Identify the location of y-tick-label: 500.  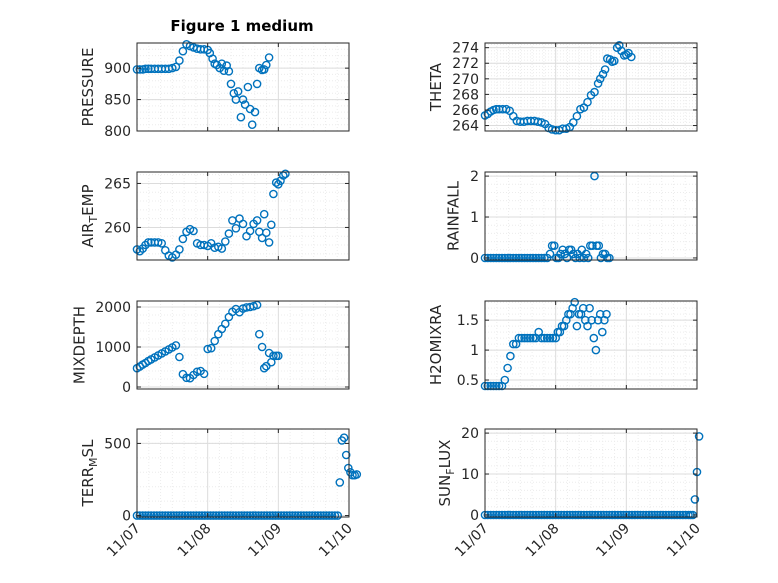
(117, 444).